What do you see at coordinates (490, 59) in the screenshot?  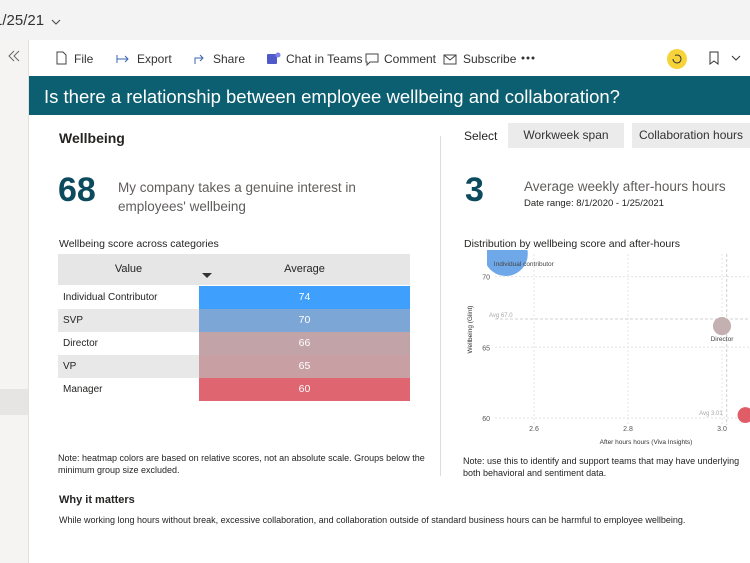 I see `toolbar-item: Subscribe` at bounding box center [490, 59].